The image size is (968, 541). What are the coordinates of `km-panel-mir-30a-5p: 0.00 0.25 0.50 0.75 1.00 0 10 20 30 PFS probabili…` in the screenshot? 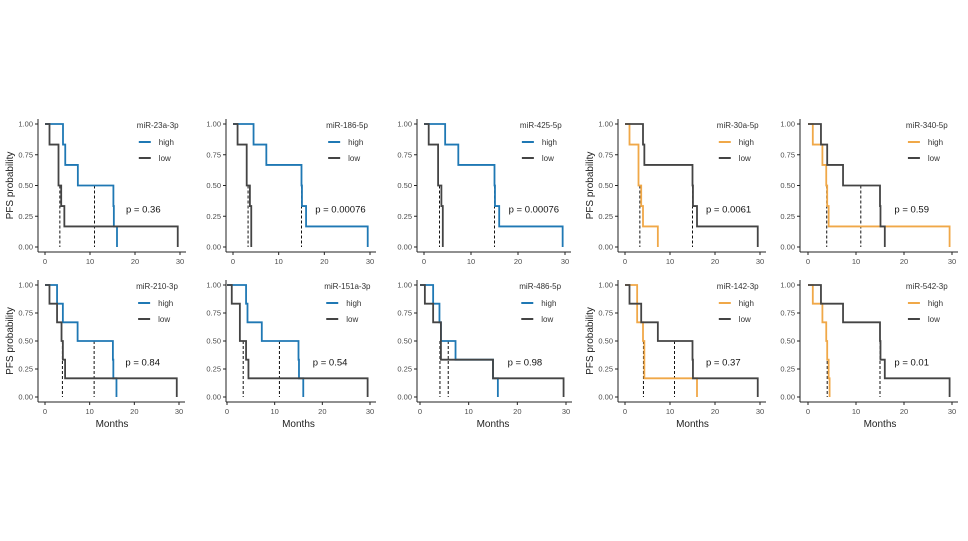 It's located at (675, 192).